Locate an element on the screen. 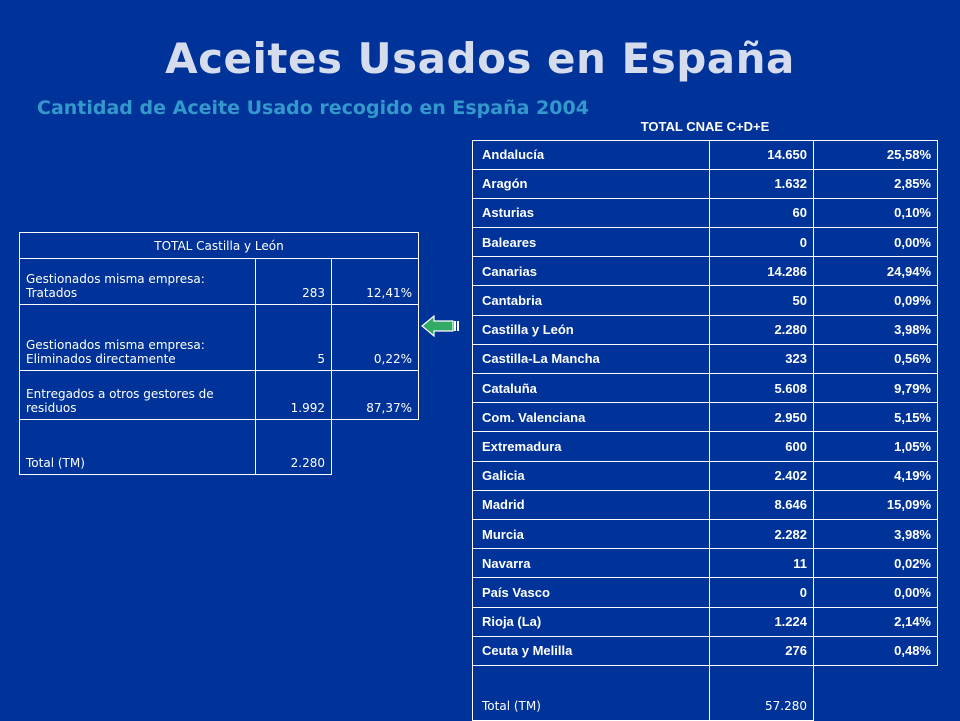  region-value: 2.280 is located at coordinates (761, 329).